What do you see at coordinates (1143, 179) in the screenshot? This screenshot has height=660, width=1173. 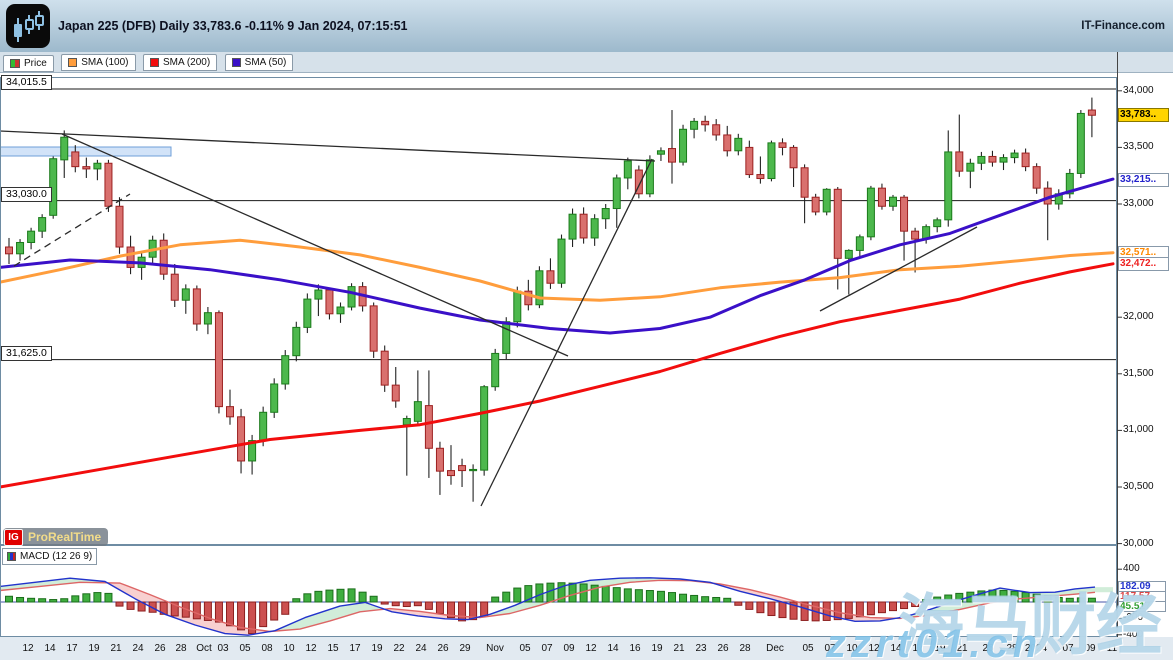 I see `price-tag: 33,215..` at bounding box center [1143, 179].